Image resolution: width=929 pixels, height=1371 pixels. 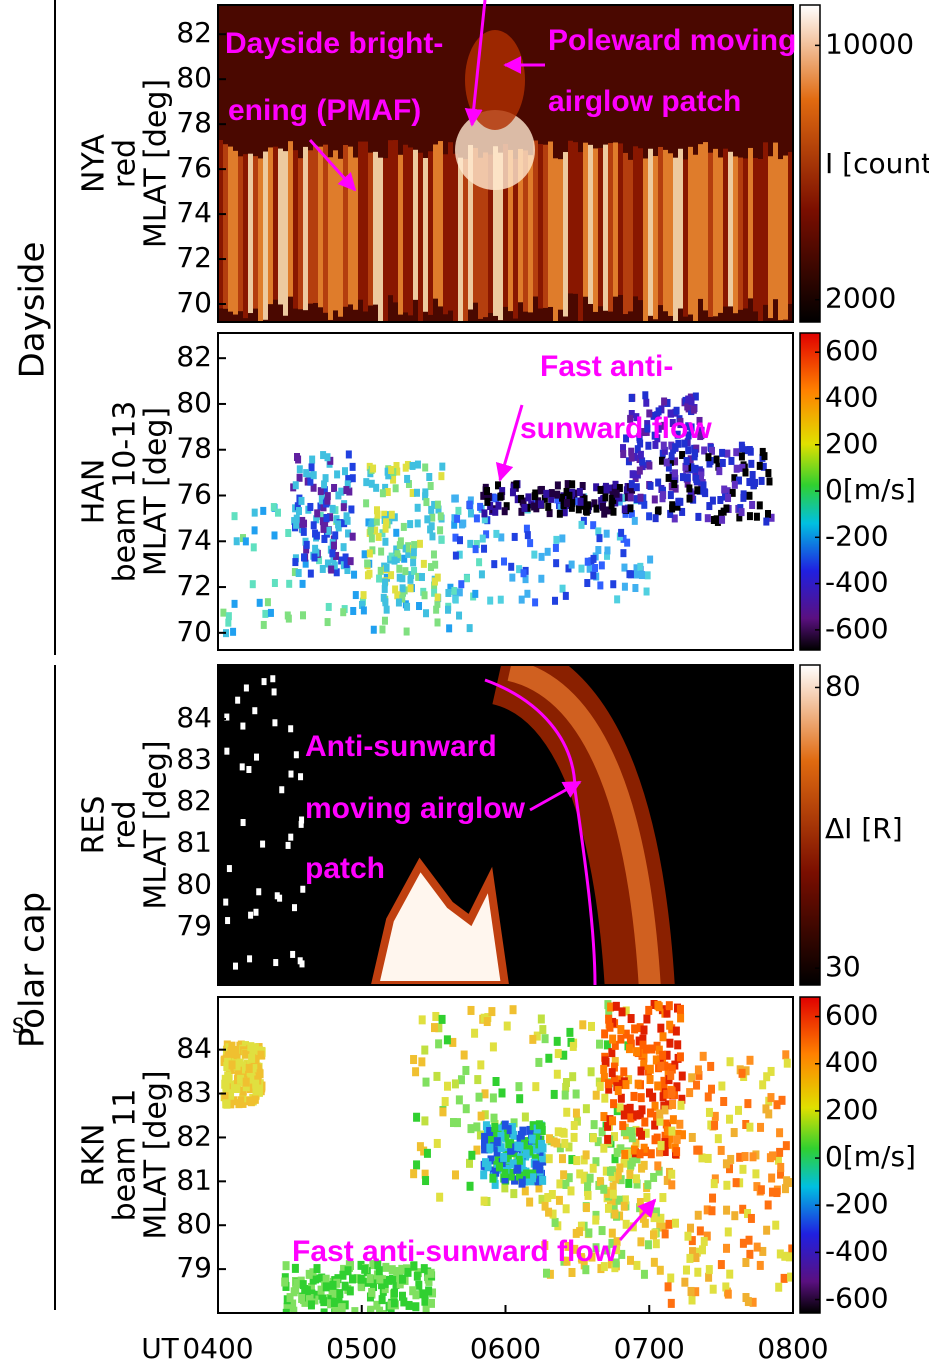 I want to click on y-tick-label: 74, so click(x=194, y=539).